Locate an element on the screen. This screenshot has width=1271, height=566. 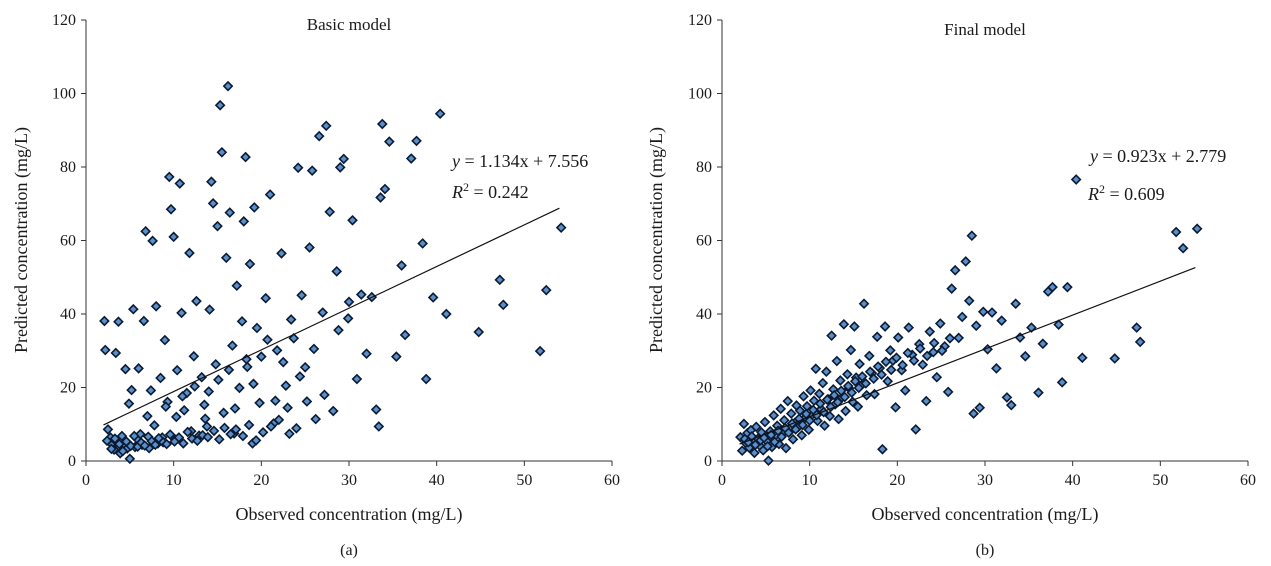
y-tick-label: 100 is located at coordinates (64, 94).